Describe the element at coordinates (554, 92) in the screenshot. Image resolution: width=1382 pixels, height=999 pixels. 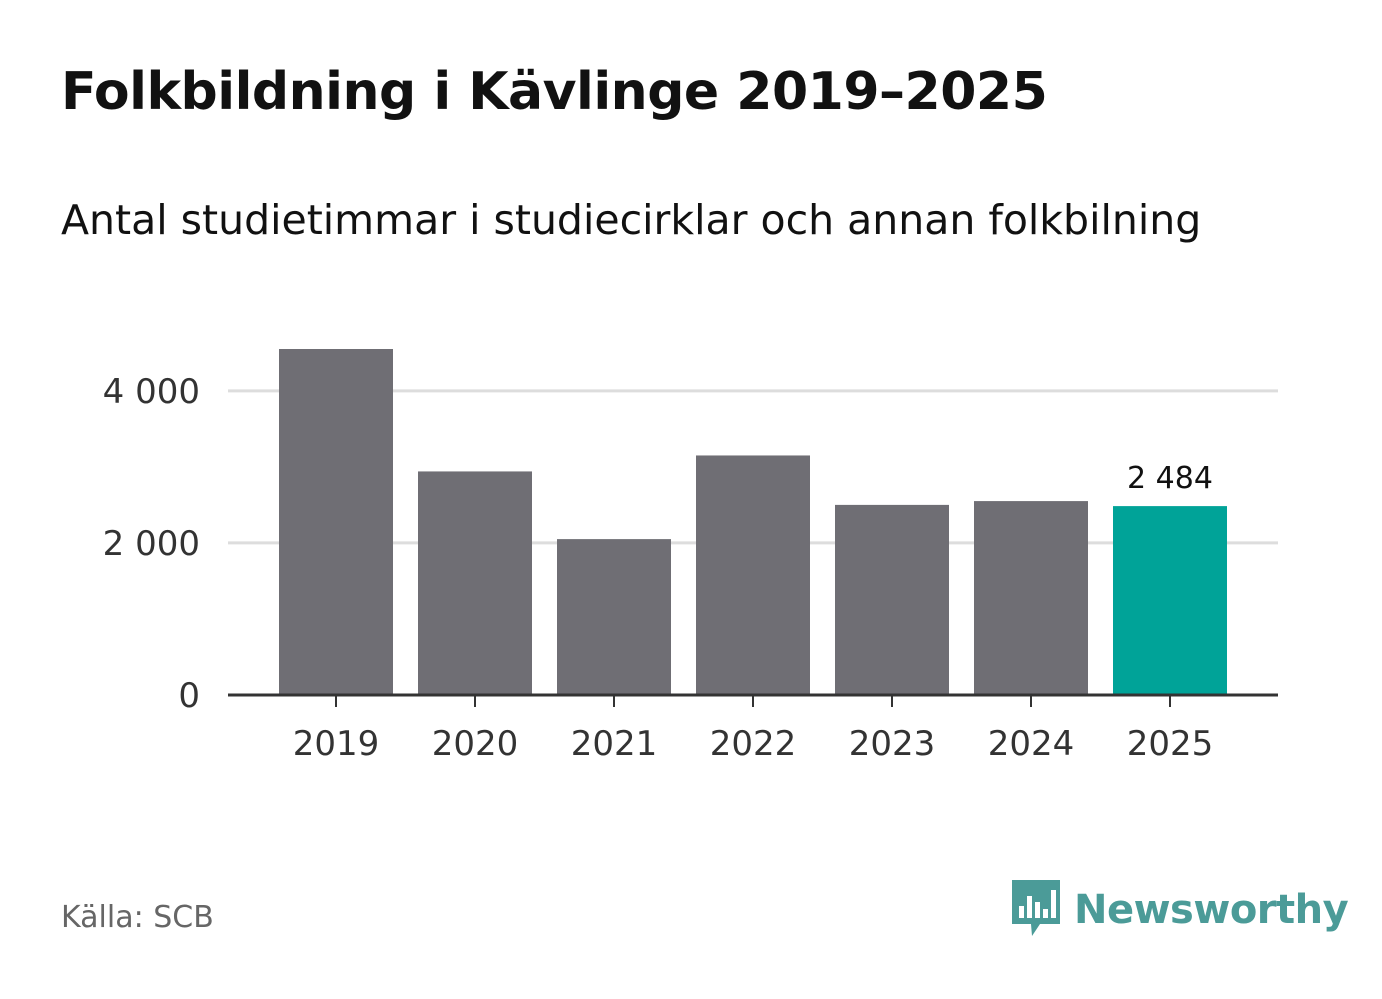
I see `chart-title: Folkbildning i Kävlinge 2019–2025` at that location.